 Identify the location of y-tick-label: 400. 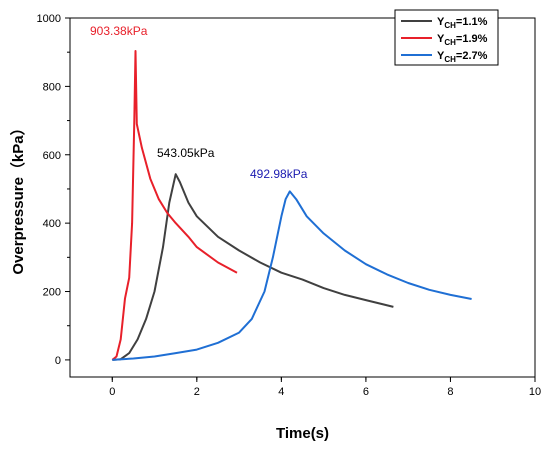
(52, 224).